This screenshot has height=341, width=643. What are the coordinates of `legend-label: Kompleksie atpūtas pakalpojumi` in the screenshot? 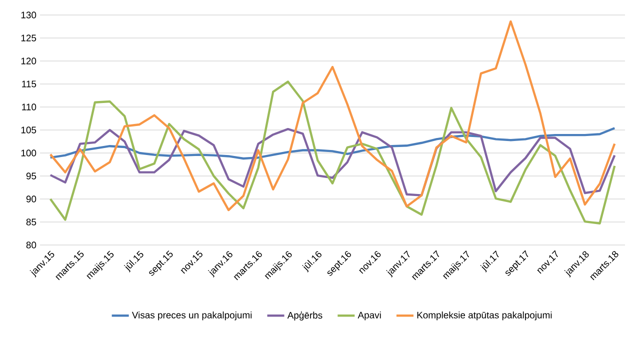 It's located at (484, 315).